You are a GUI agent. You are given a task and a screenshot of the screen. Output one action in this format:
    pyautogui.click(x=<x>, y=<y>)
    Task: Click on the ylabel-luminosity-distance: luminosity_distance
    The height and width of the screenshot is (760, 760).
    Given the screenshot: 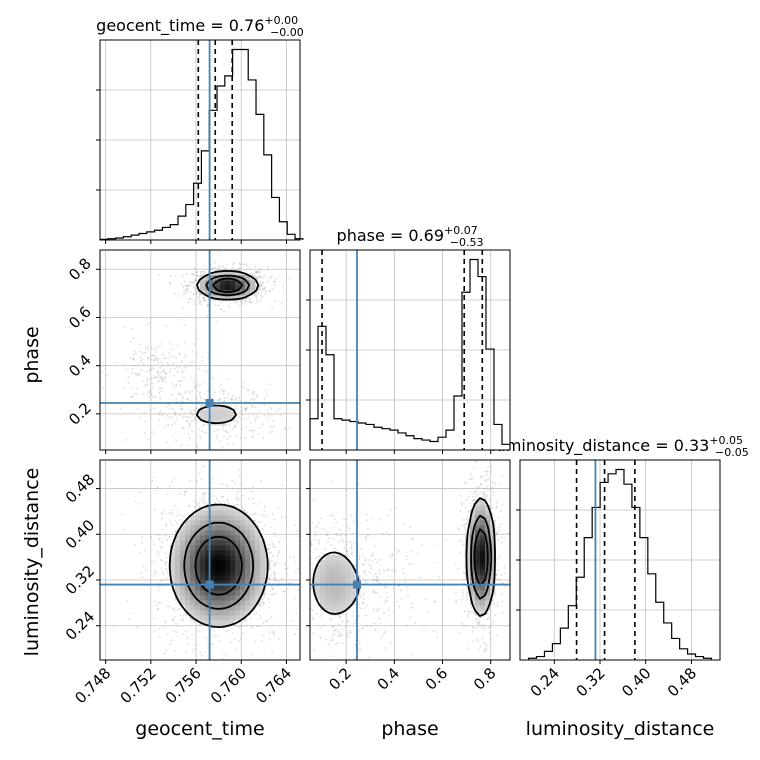 What is the action you would take?
    pyautogui.click(x=32, y=562)
    